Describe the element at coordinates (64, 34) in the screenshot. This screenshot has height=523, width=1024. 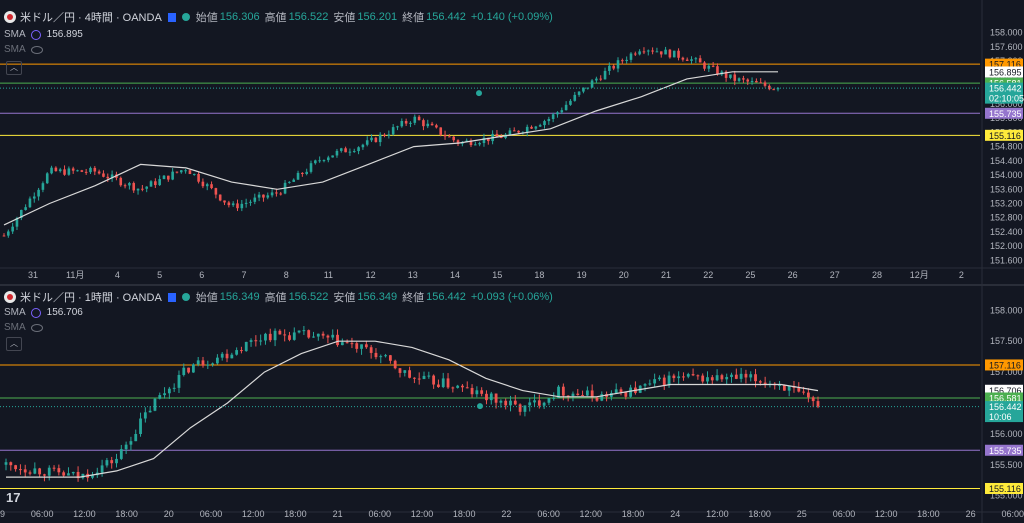
I see `sma-value: 156.895` at that location.